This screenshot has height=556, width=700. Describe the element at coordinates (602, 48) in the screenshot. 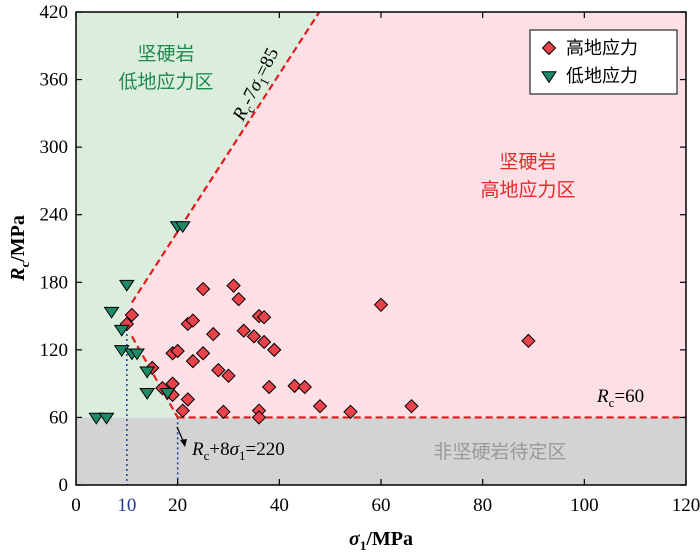

I see `legend-label: 高地应力` at that location.